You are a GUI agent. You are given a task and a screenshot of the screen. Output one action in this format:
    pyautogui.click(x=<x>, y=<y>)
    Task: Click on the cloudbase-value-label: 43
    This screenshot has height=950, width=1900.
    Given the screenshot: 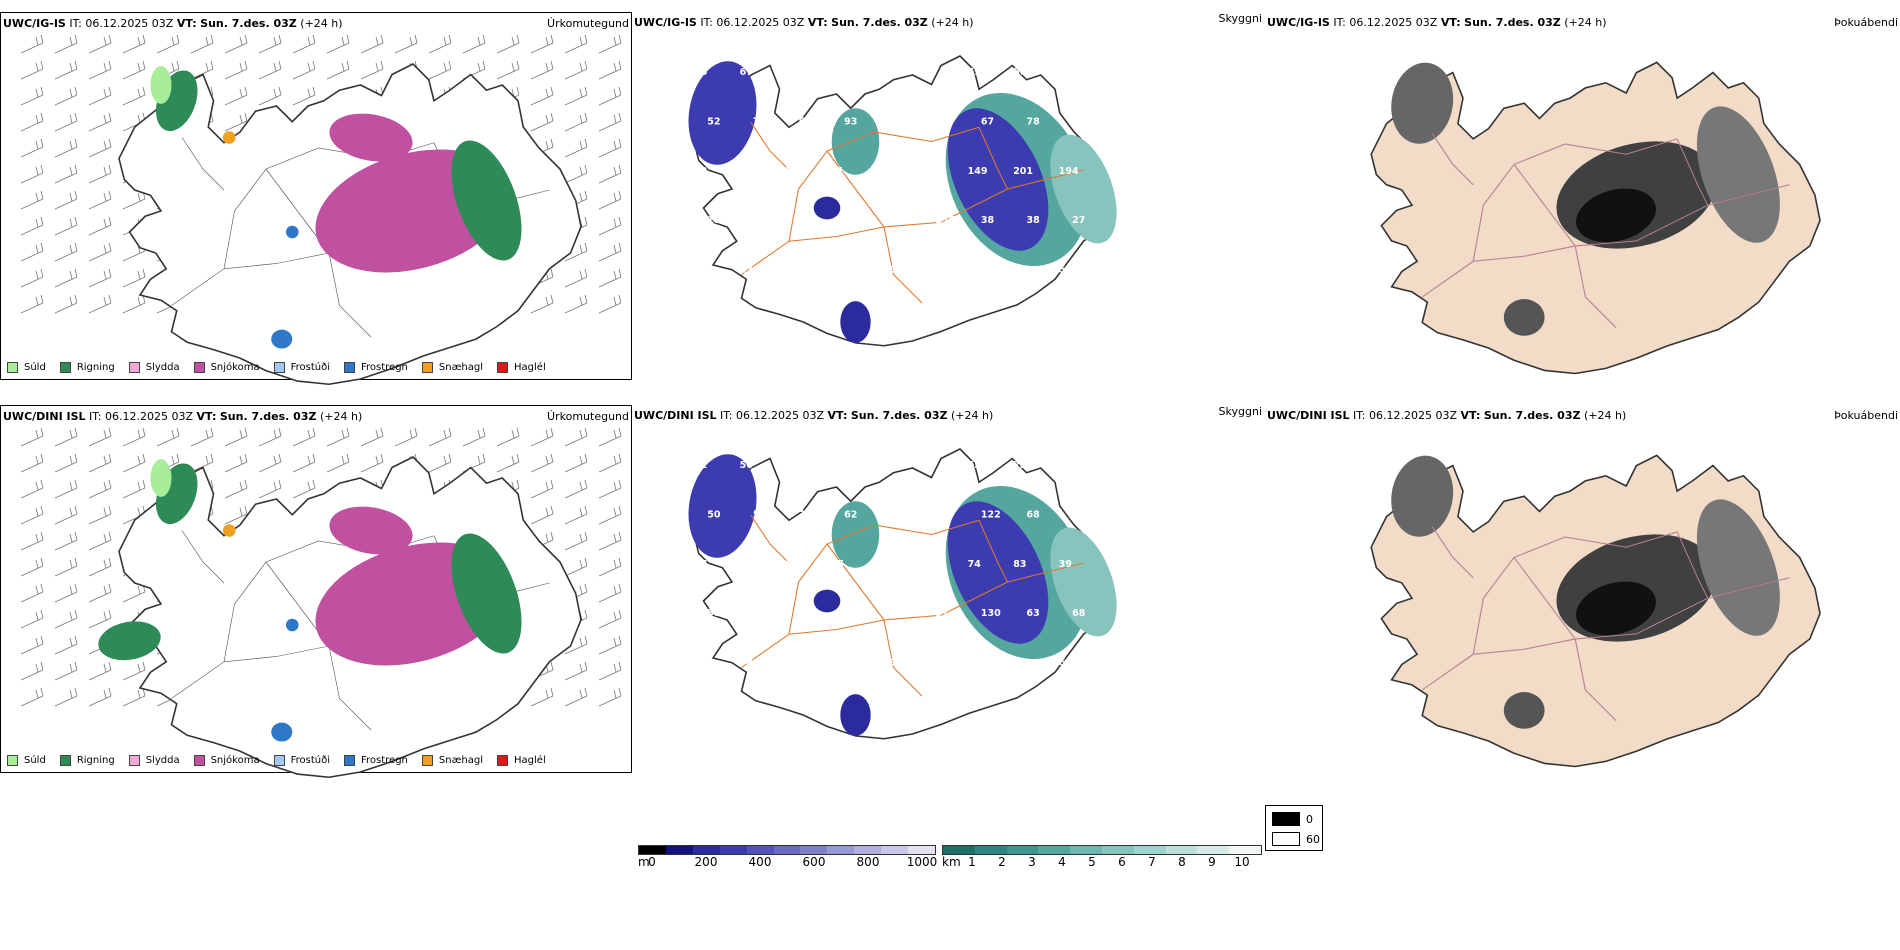 What is the action you would take?
    pyautogui.click(x=759, y=613)
    